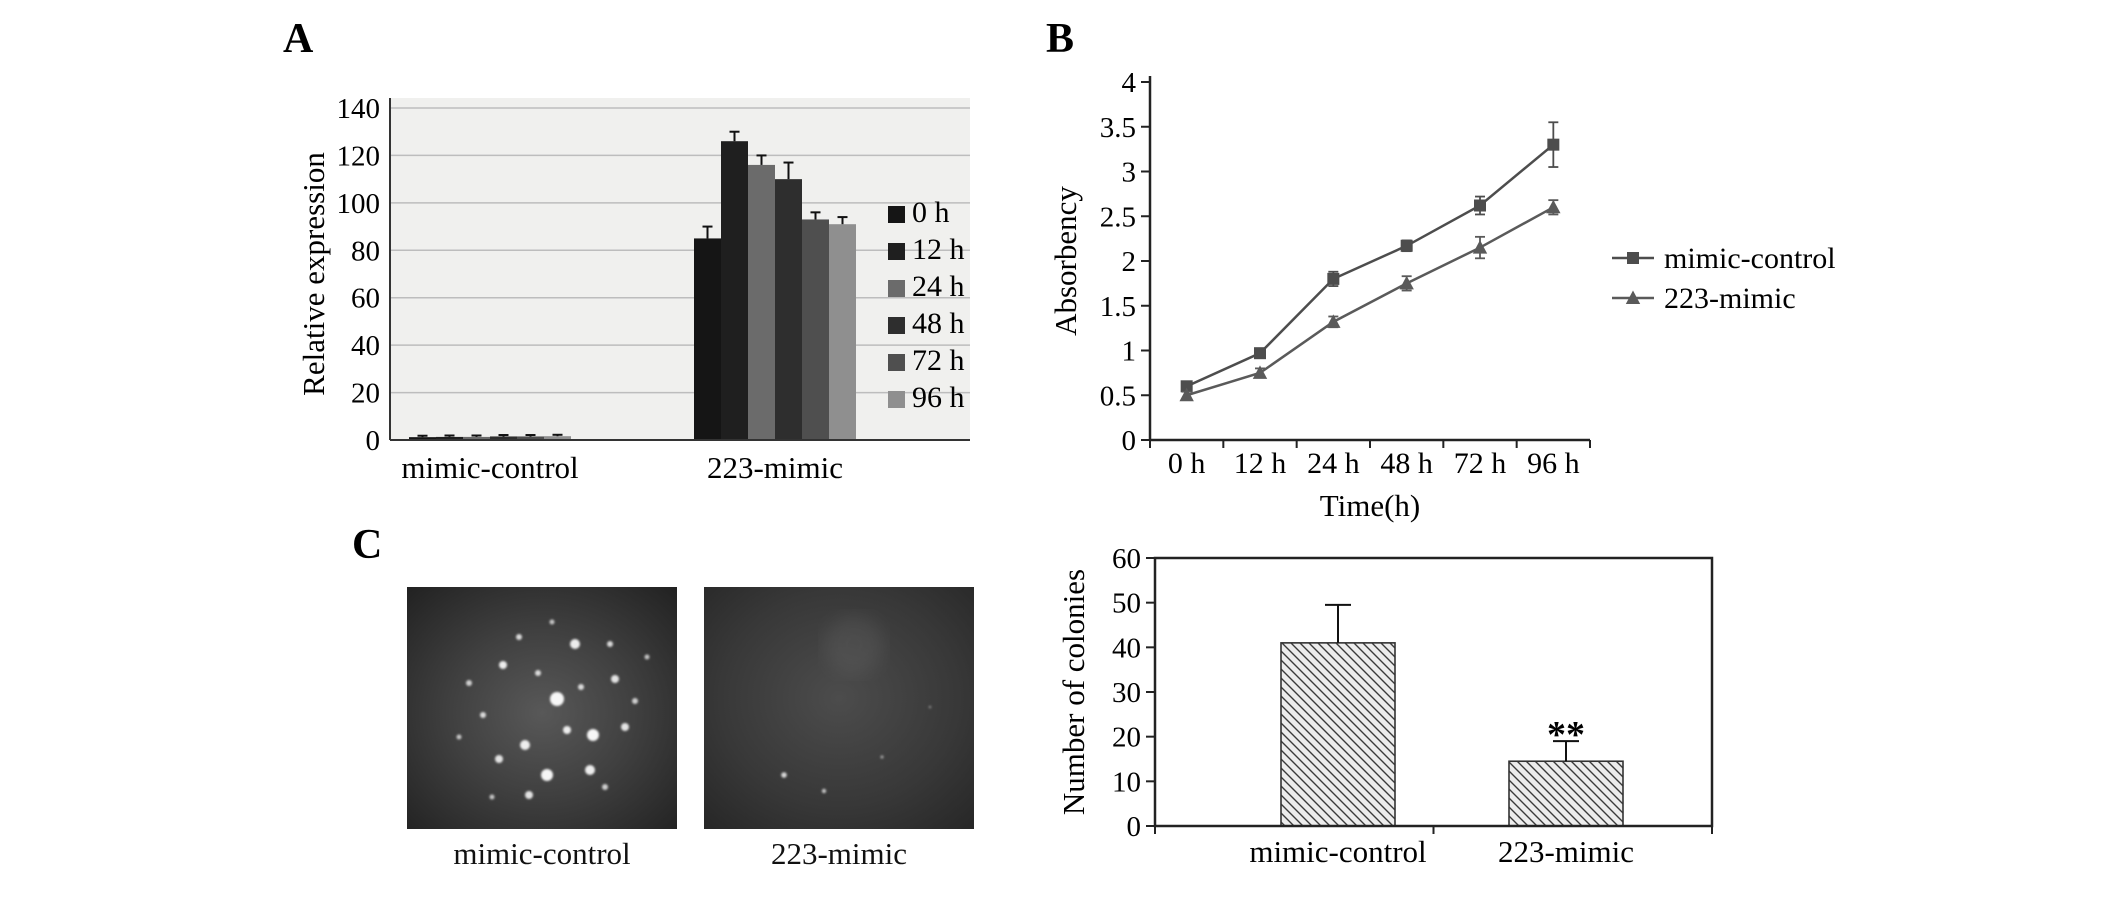 This screenshot has height=898, width=2126. I want to click on svg-text: 140, so click(359, 109).